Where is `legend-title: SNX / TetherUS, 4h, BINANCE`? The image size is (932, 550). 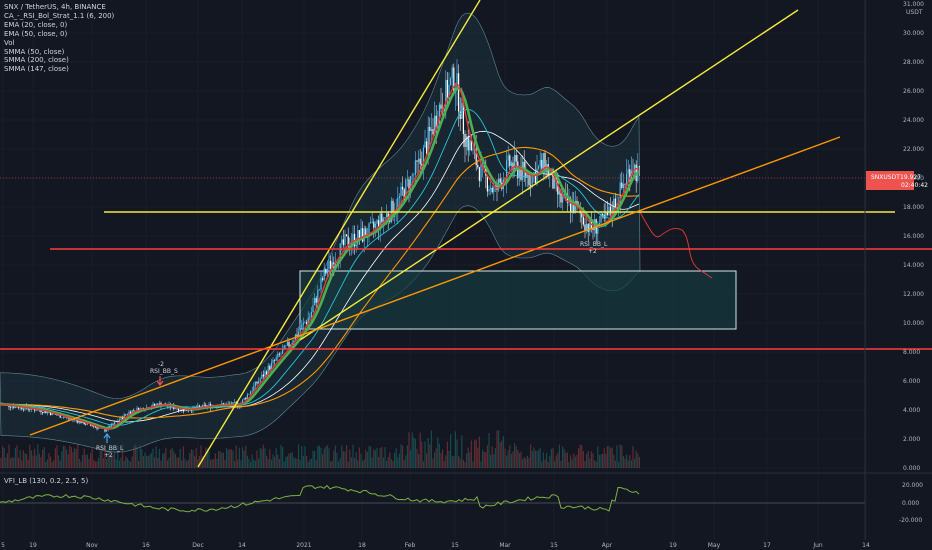
legend-title: SNX / TetherUS, 4h, BINANCE is located at coordinates (55, 7).